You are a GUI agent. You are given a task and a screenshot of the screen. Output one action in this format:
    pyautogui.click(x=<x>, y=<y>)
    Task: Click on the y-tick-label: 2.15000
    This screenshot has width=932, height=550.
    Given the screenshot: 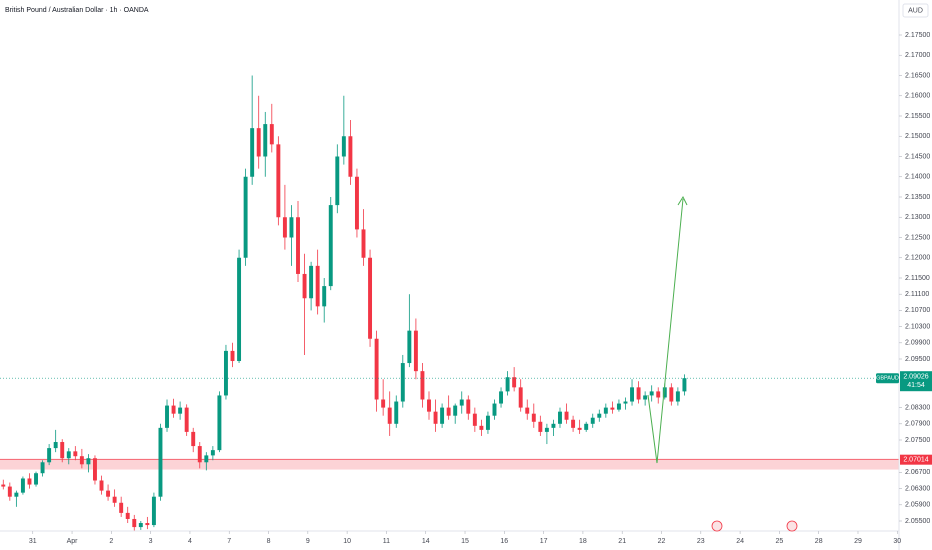 What is the action you would take?
    pyautogui.click(x=917, y=136)
    